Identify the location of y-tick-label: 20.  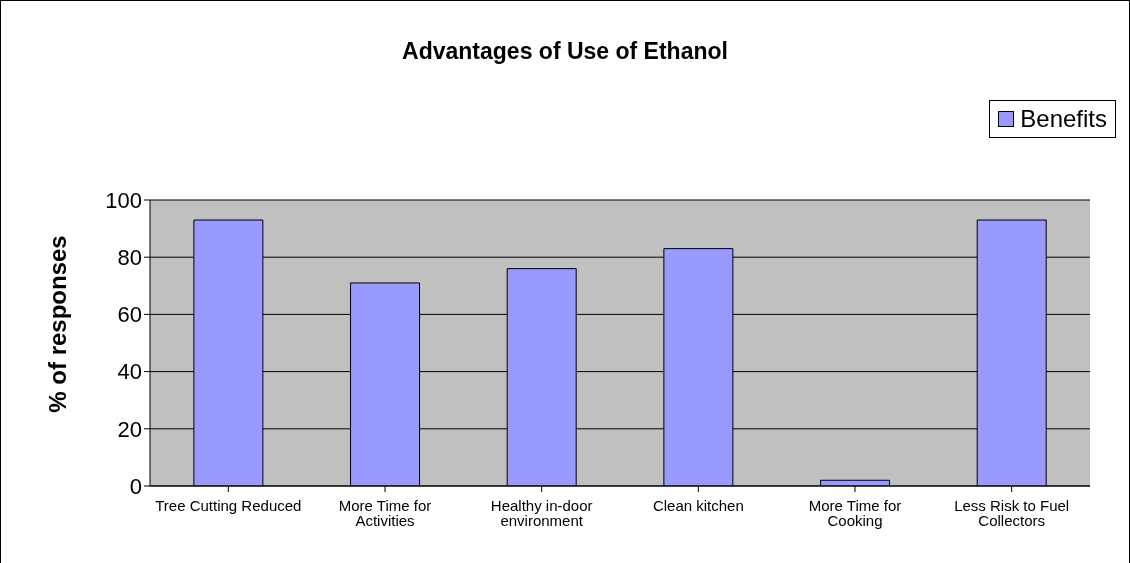
(129, 429).